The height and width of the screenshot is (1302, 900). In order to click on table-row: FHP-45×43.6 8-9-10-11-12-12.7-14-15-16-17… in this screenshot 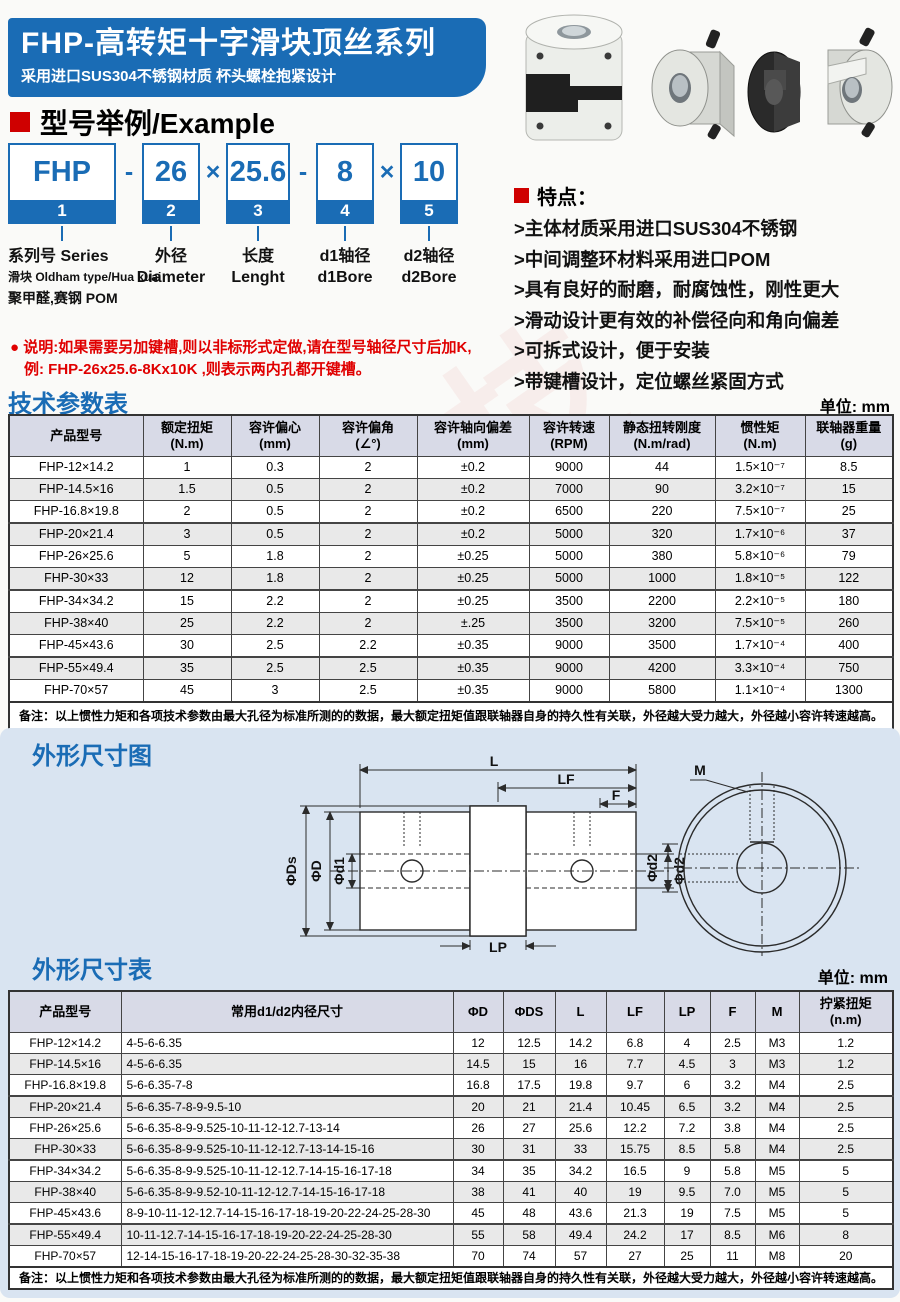, I will do `click(451, 1213)`.